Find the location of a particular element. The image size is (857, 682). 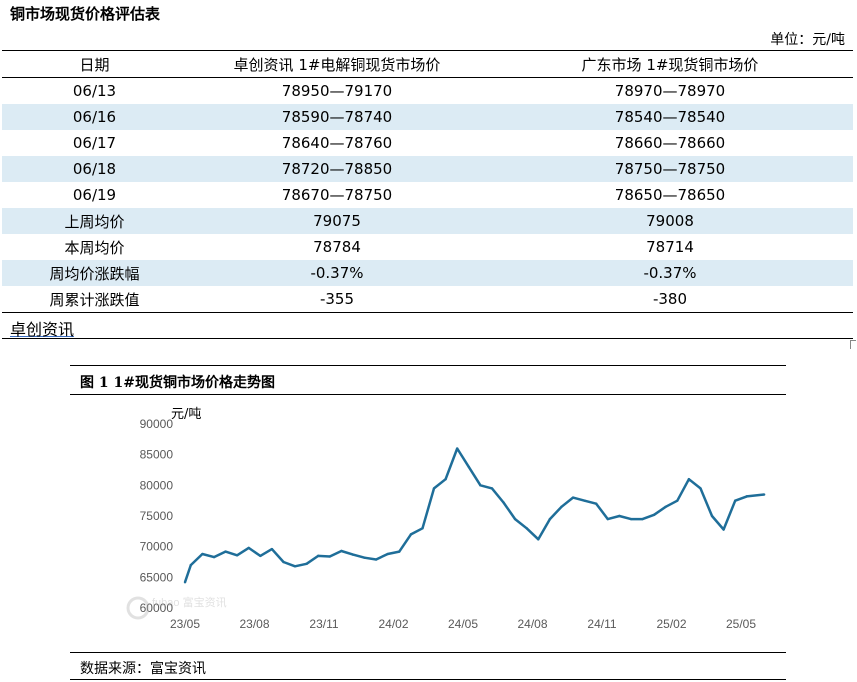

cell-guangdong: 78750—78750 is located at coordinates (670, 169).